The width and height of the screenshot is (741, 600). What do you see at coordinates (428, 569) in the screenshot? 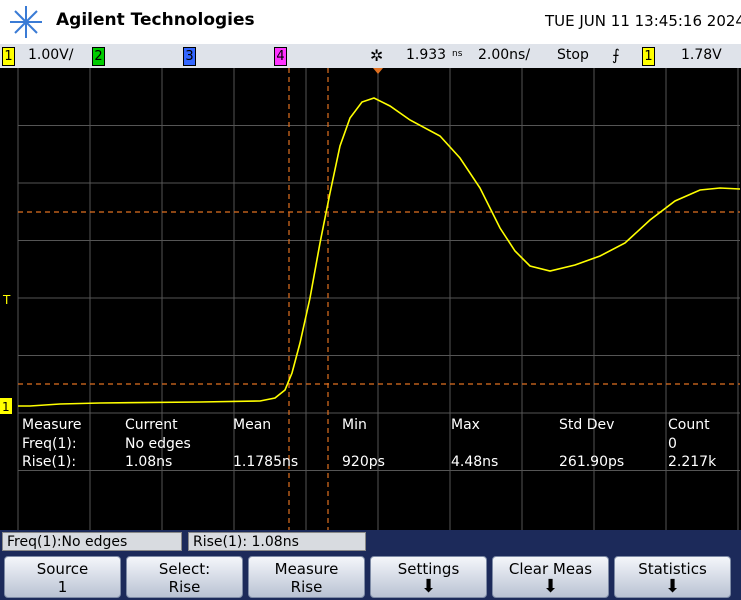
I see `softkey-label: Settings` at bounding box center [428, 569].